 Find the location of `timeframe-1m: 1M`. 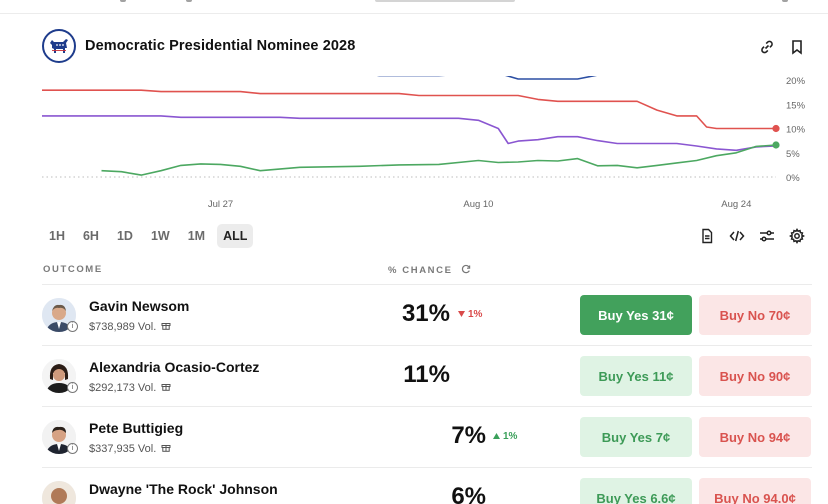

timeframe-1m: 1M is located at coordinates (196, 236).